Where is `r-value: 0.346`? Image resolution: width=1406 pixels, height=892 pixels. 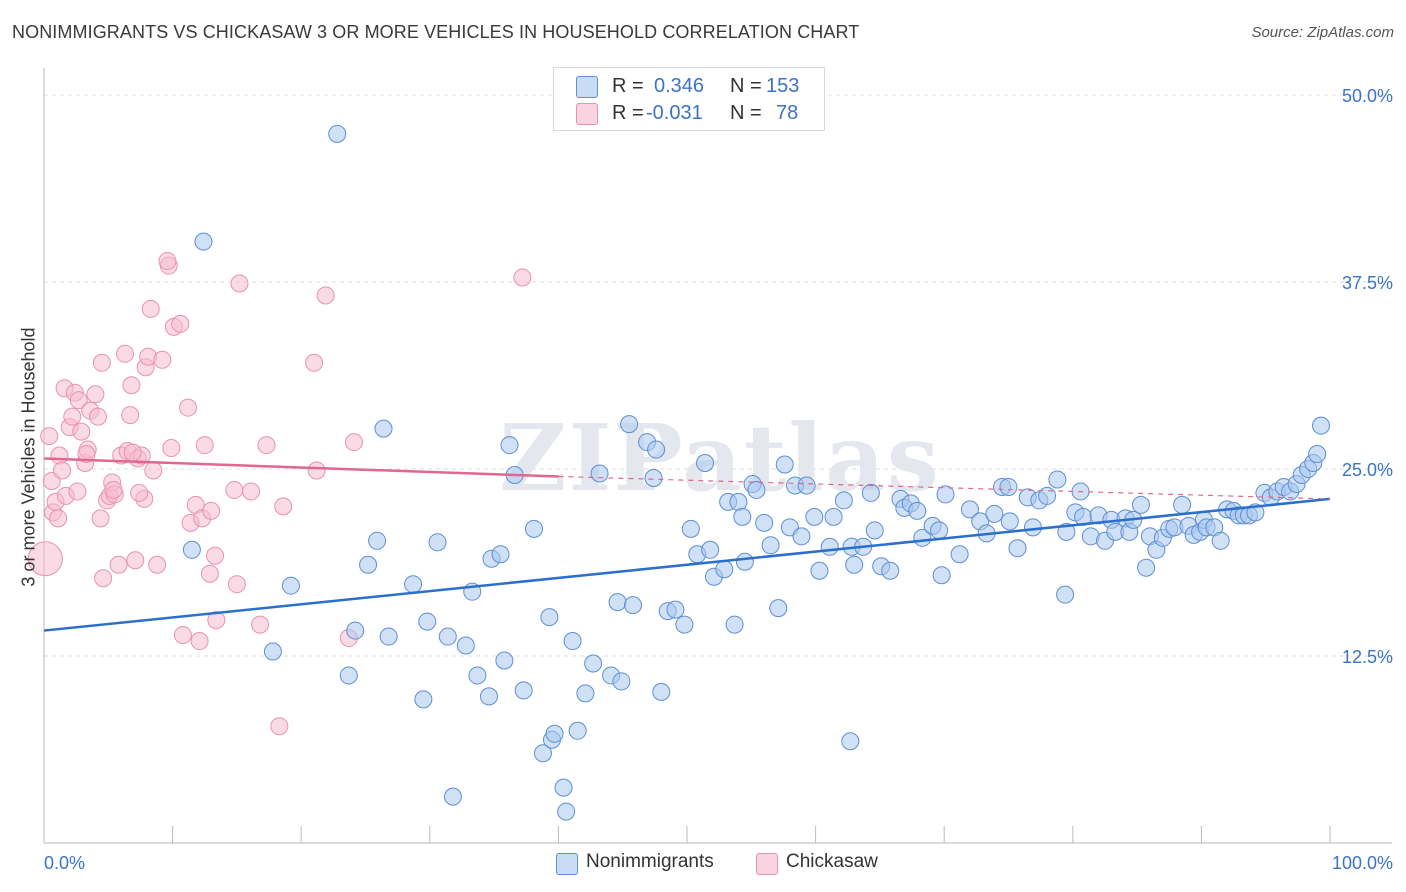 r-value: 0.346 is located at coordinates (679, 86).